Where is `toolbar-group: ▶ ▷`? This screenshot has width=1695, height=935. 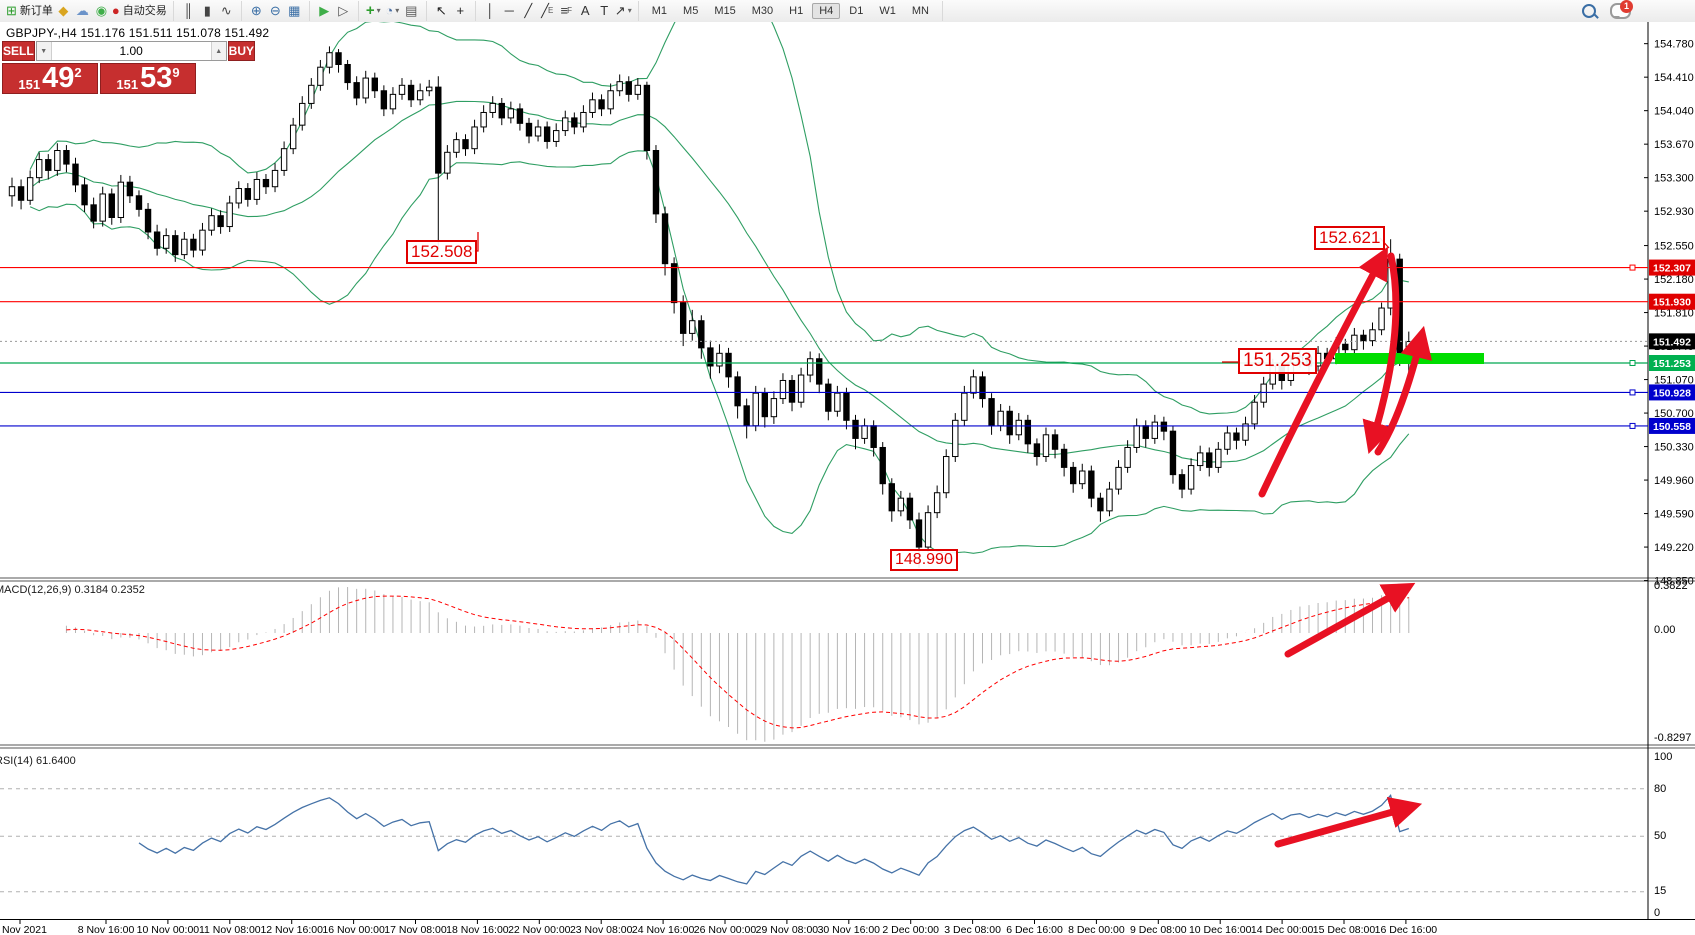
toolbar-group: ▶ ▷ is located at coordinates (334, 11).